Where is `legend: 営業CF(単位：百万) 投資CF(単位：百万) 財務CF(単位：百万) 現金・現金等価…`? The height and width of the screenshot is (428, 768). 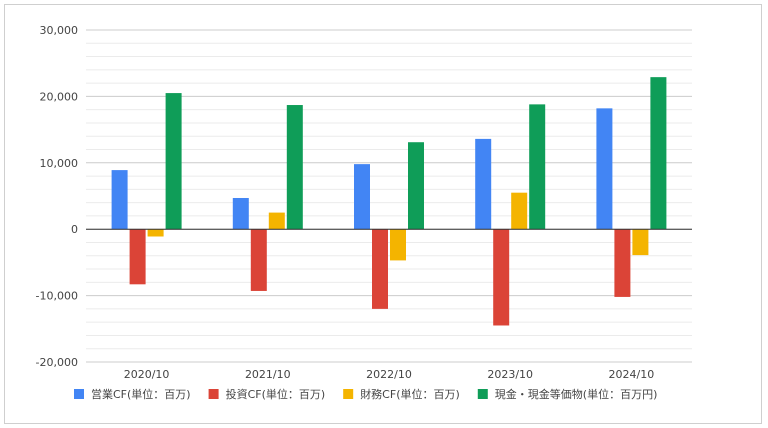 legend: 営業CF(単位：百万) 投資CF(単位：百万) 財務CF(単位：百万) 現金・現金等価… is located at coordinates (365, 394).